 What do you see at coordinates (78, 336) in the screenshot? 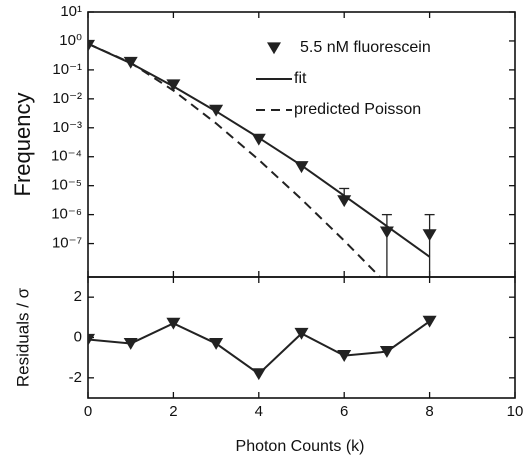
I see `y-tick-label: 0` at bounding box center [78, 336].